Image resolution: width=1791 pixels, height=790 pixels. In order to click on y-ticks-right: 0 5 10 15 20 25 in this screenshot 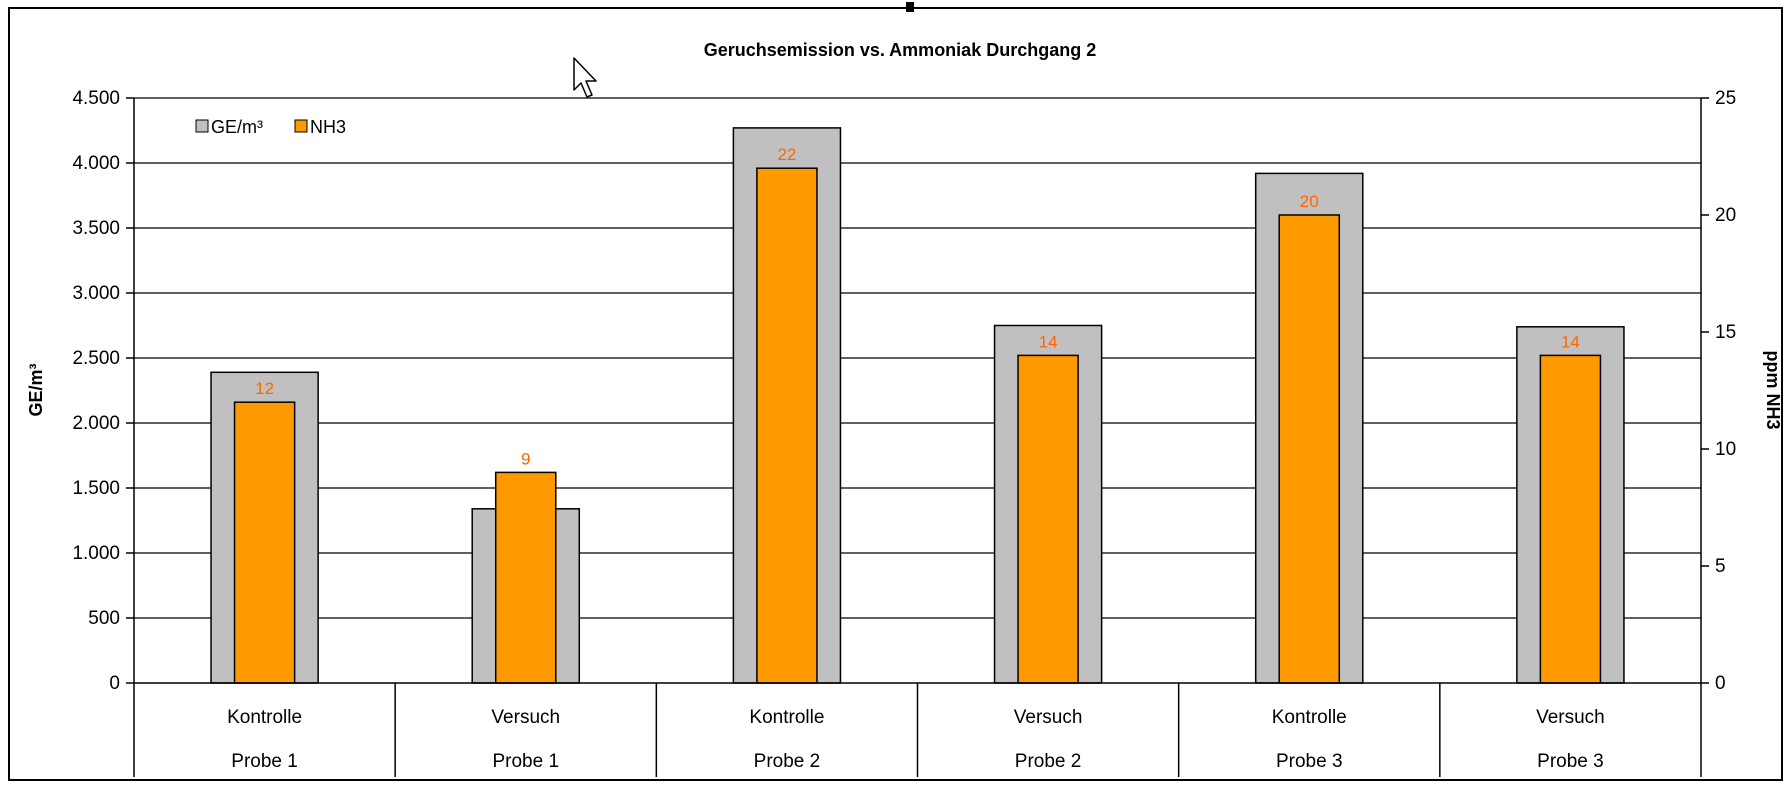, I will do `click(1718, 391)`.